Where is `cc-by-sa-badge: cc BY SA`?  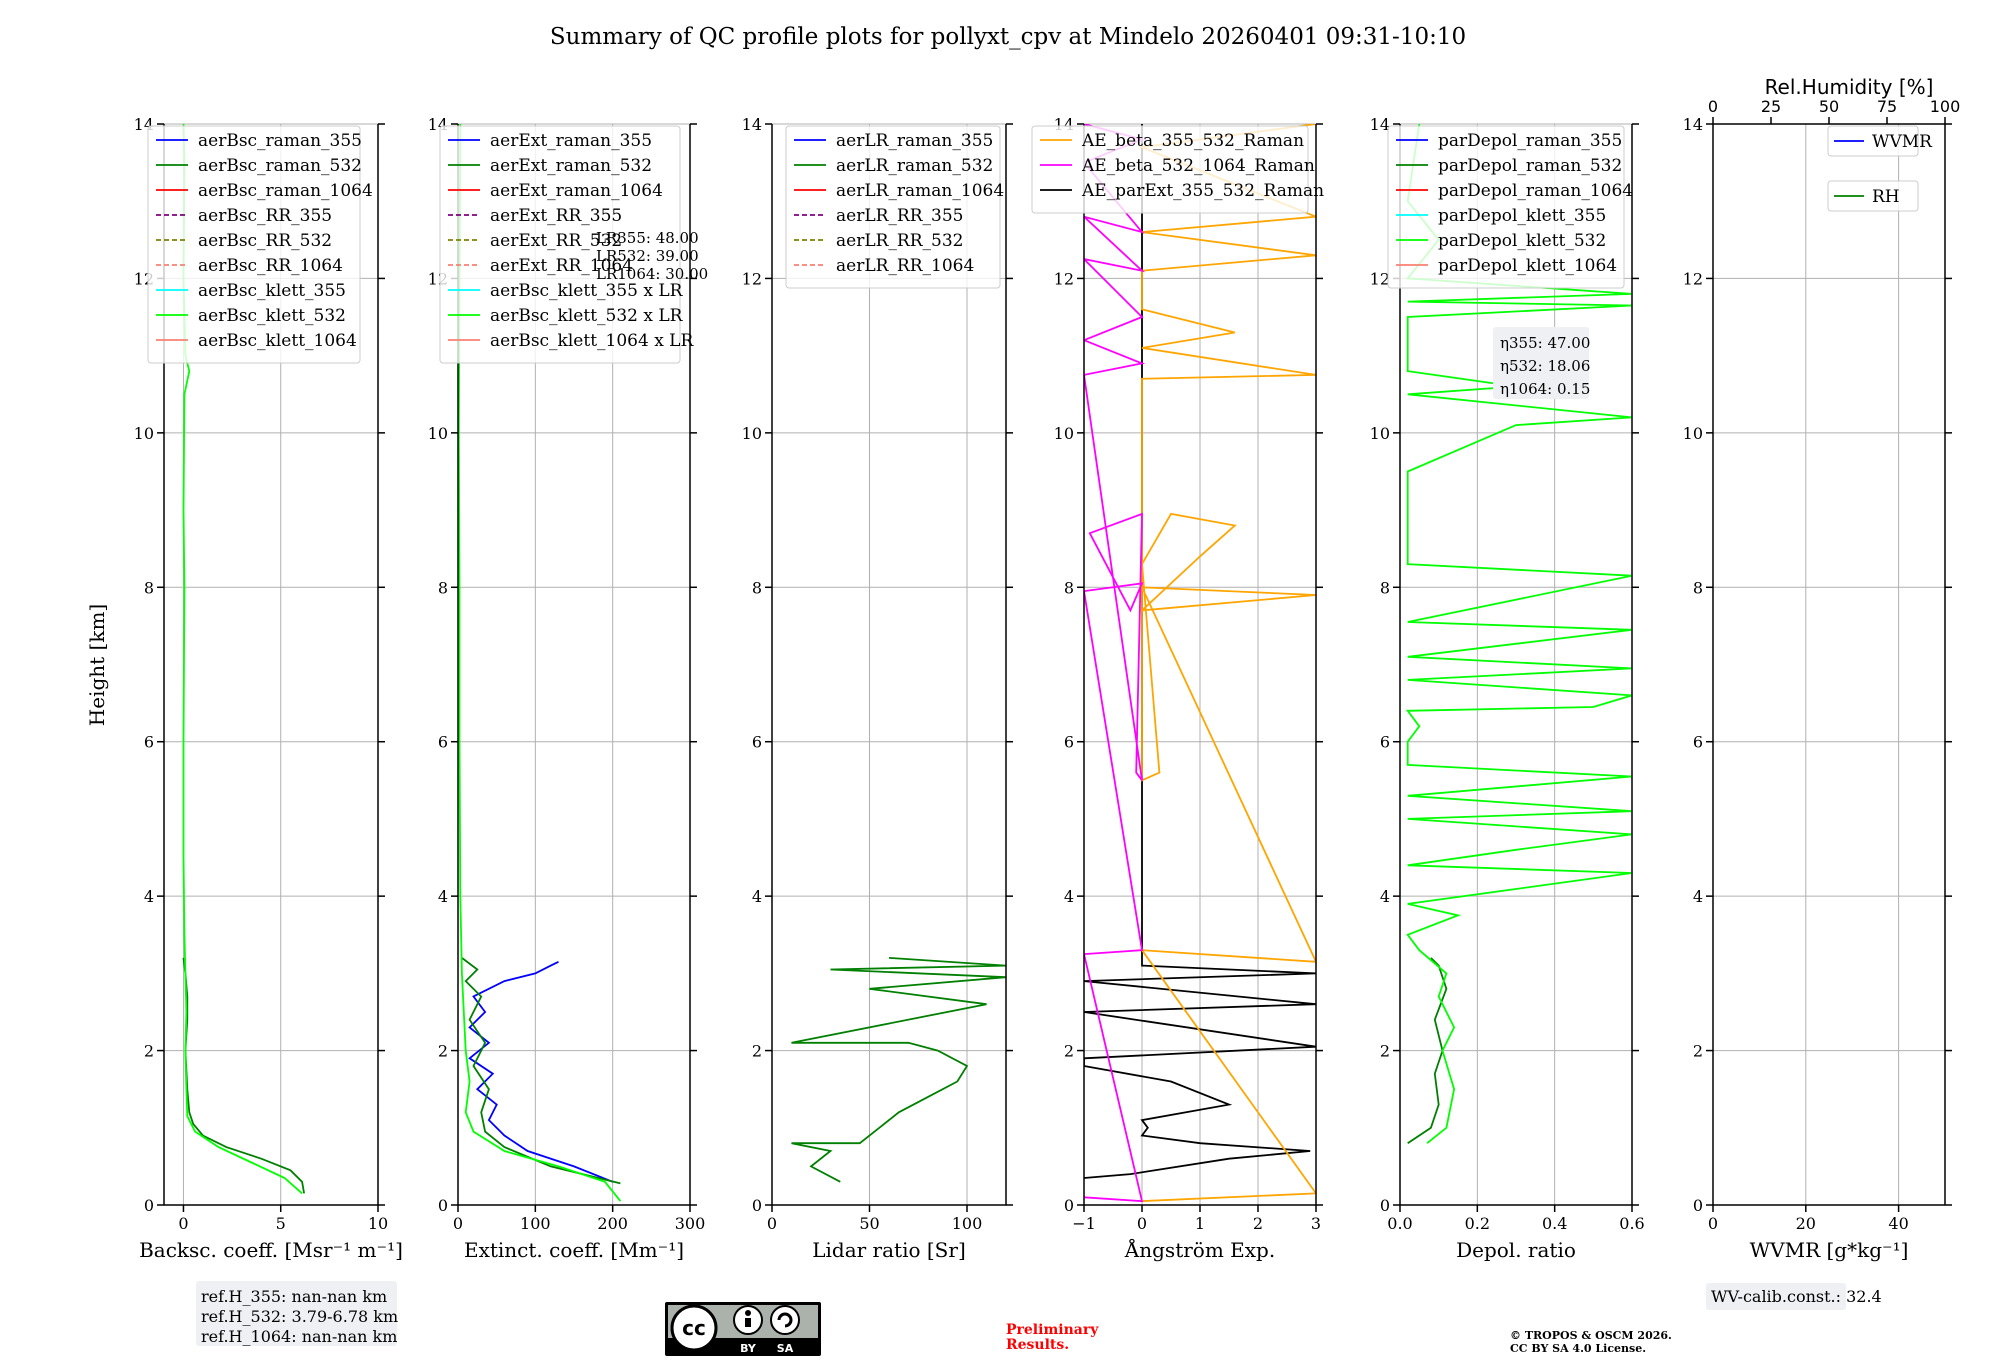
cc-by-sa-badge: cc BY SA is located at coordinates (743, 1329).